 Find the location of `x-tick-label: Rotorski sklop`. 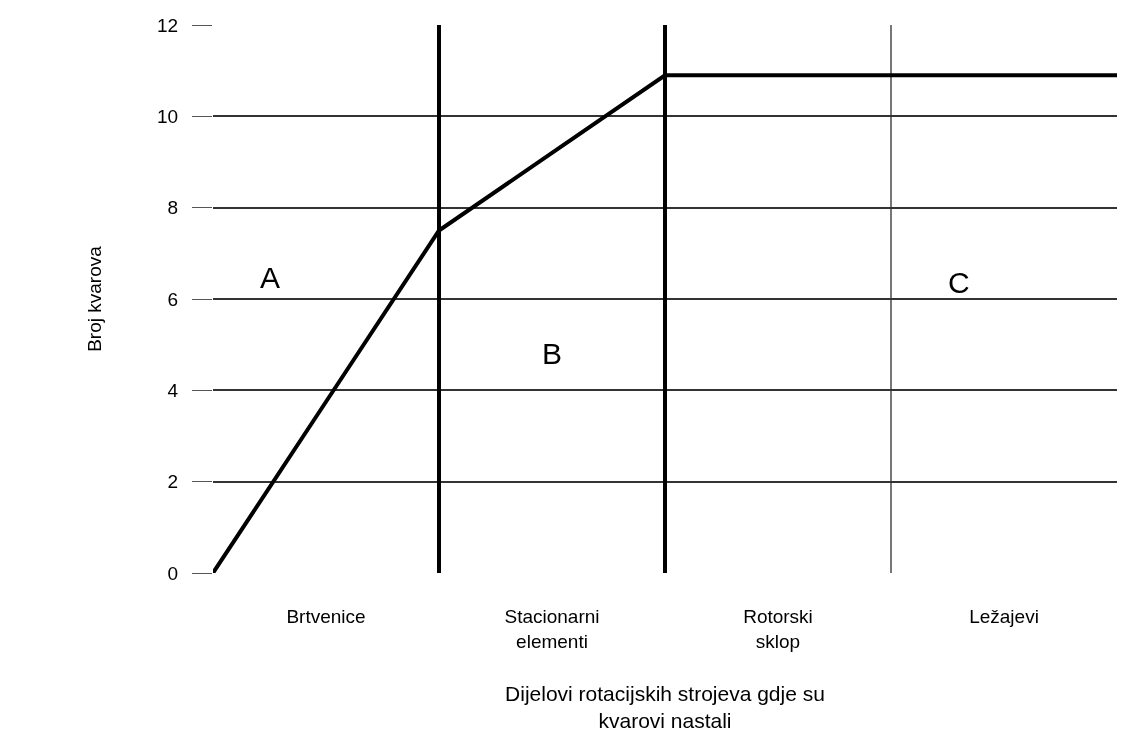

x-tick-label: Rotorski sklop is located at coordinates (778, 629).